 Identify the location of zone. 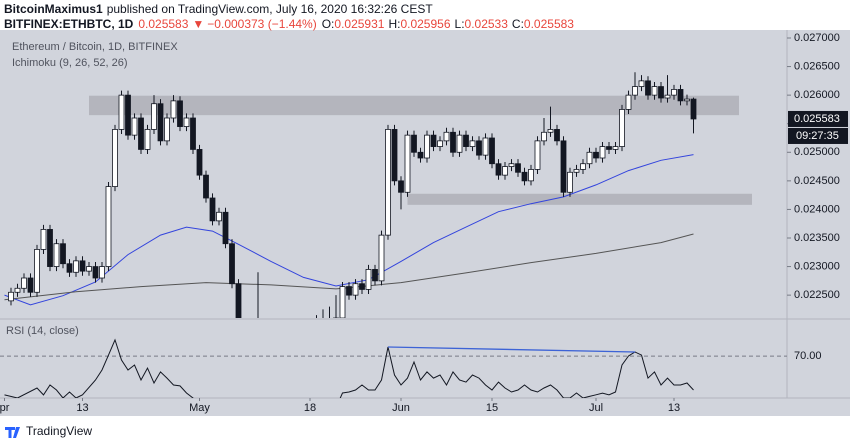
(579, 199).